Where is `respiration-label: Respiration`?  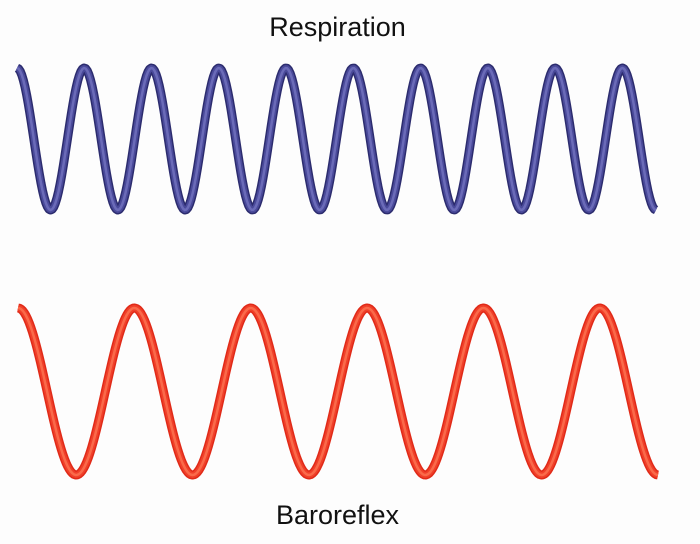 respiration-label: Respiration is located at coordinates (337, 27).